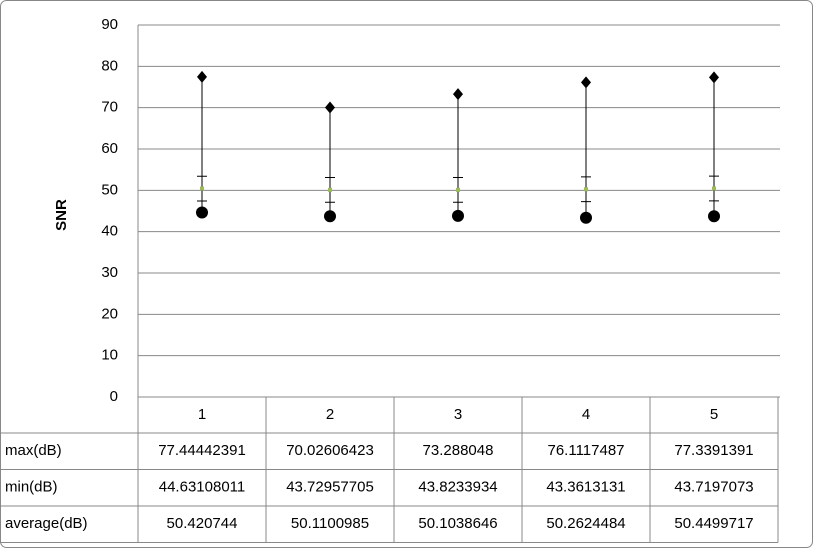 Image resolution: width=814 pixels, height=549 pixels. I want to click on table-value: 73.288048, so click(458, 450).